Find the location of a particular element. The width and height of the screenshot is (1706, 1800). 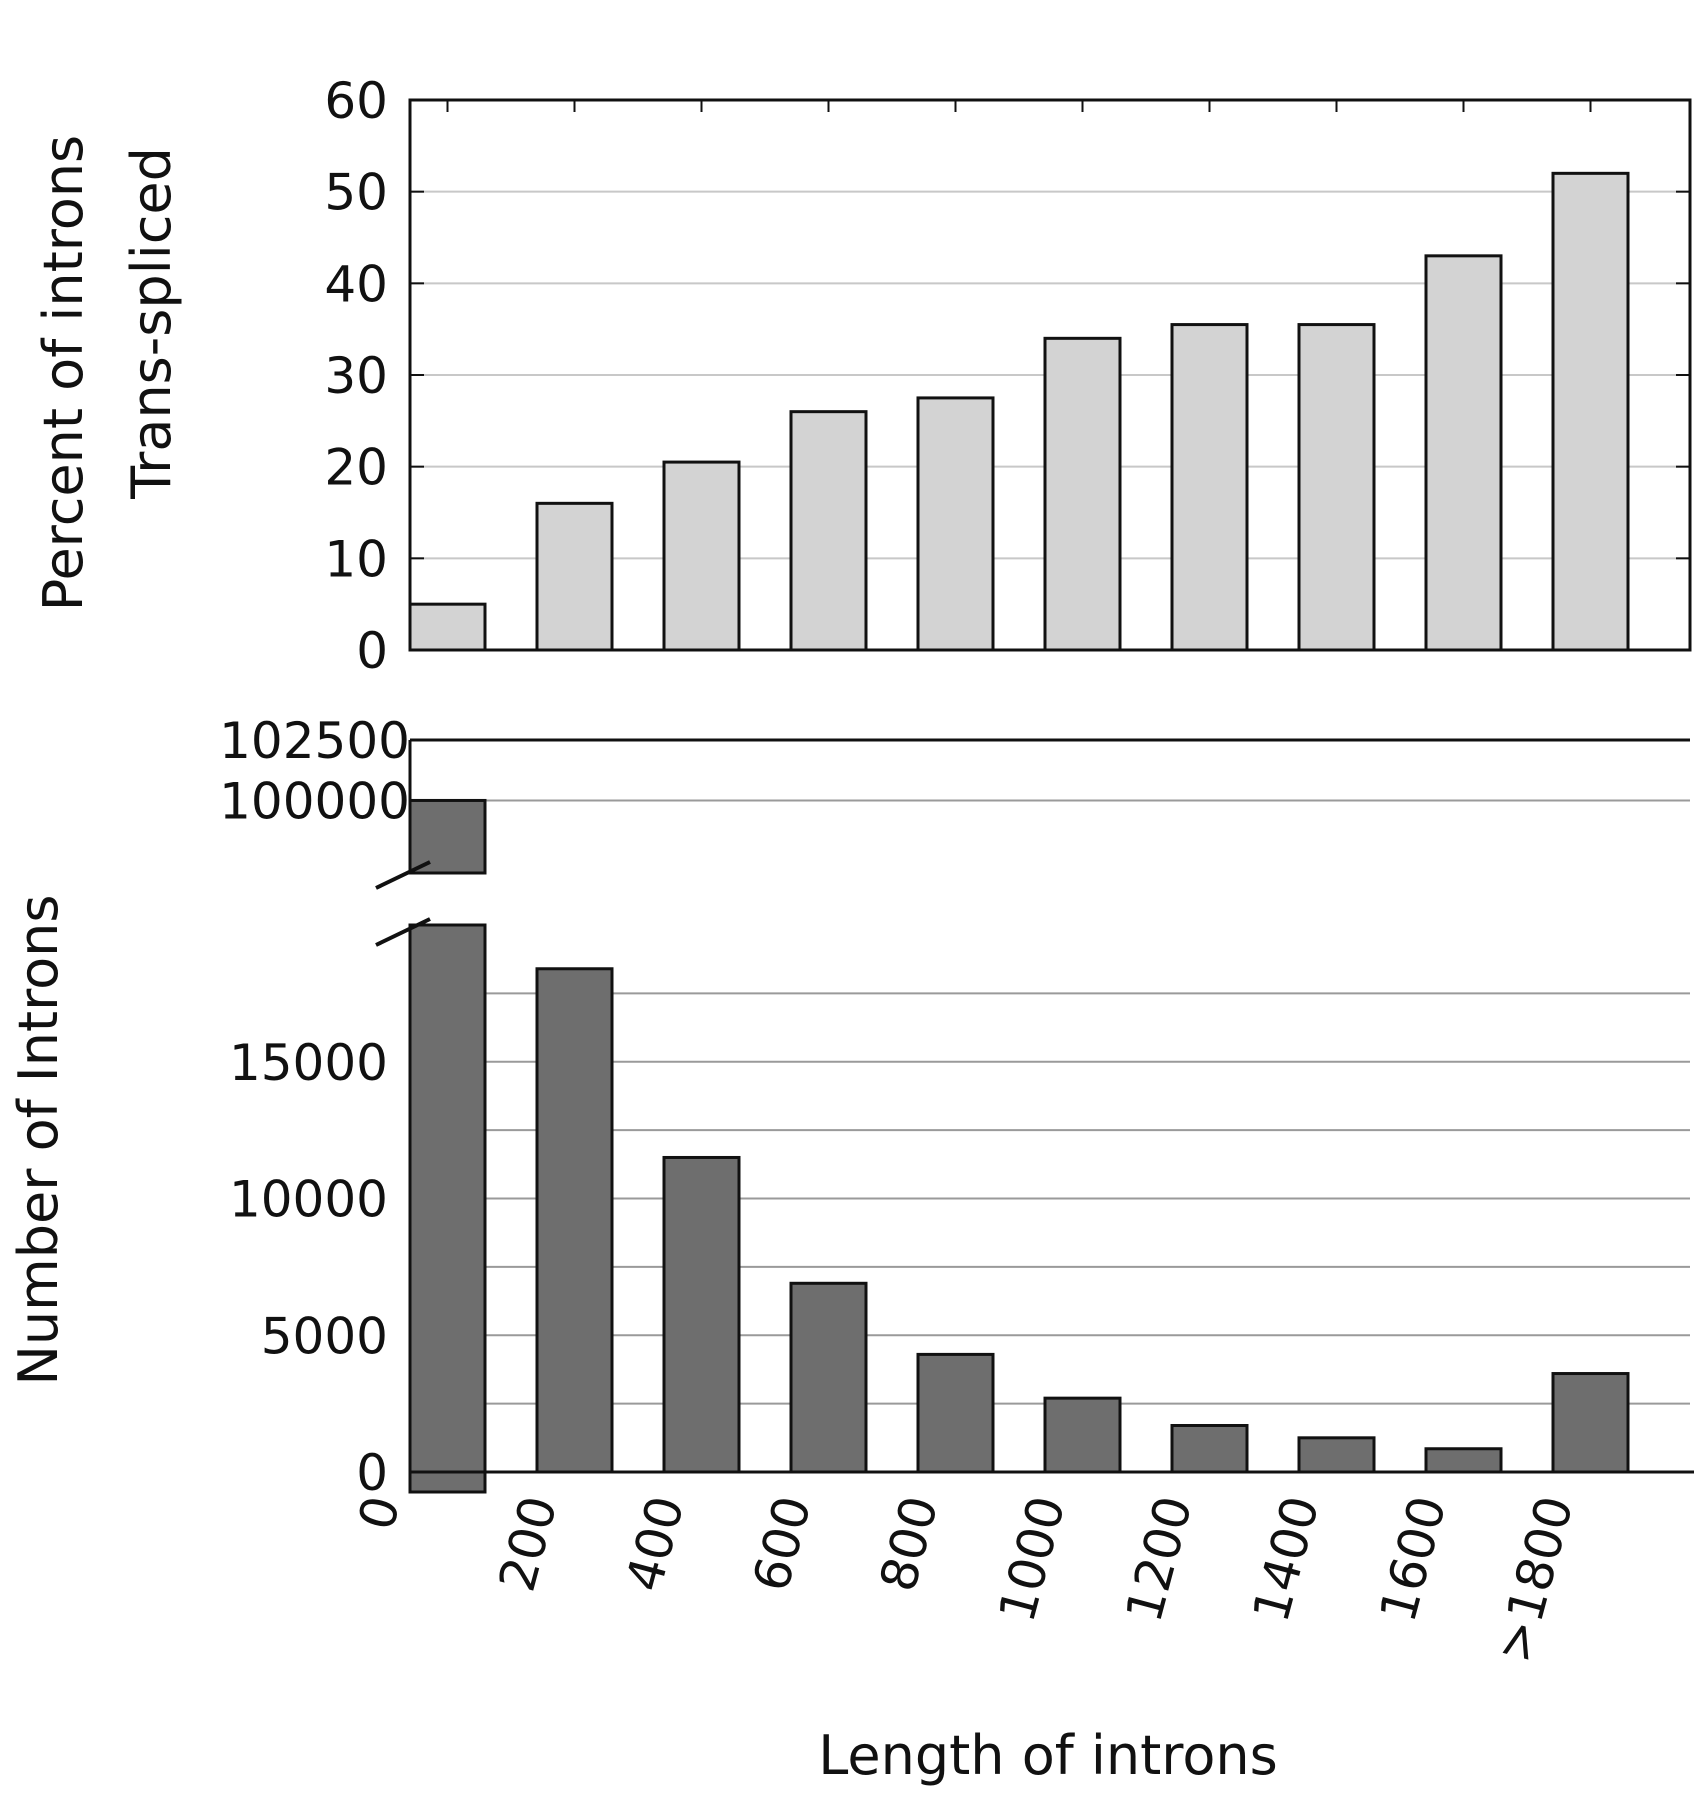

top-y-tick-label: 0 is located at coordinates (372, 651).